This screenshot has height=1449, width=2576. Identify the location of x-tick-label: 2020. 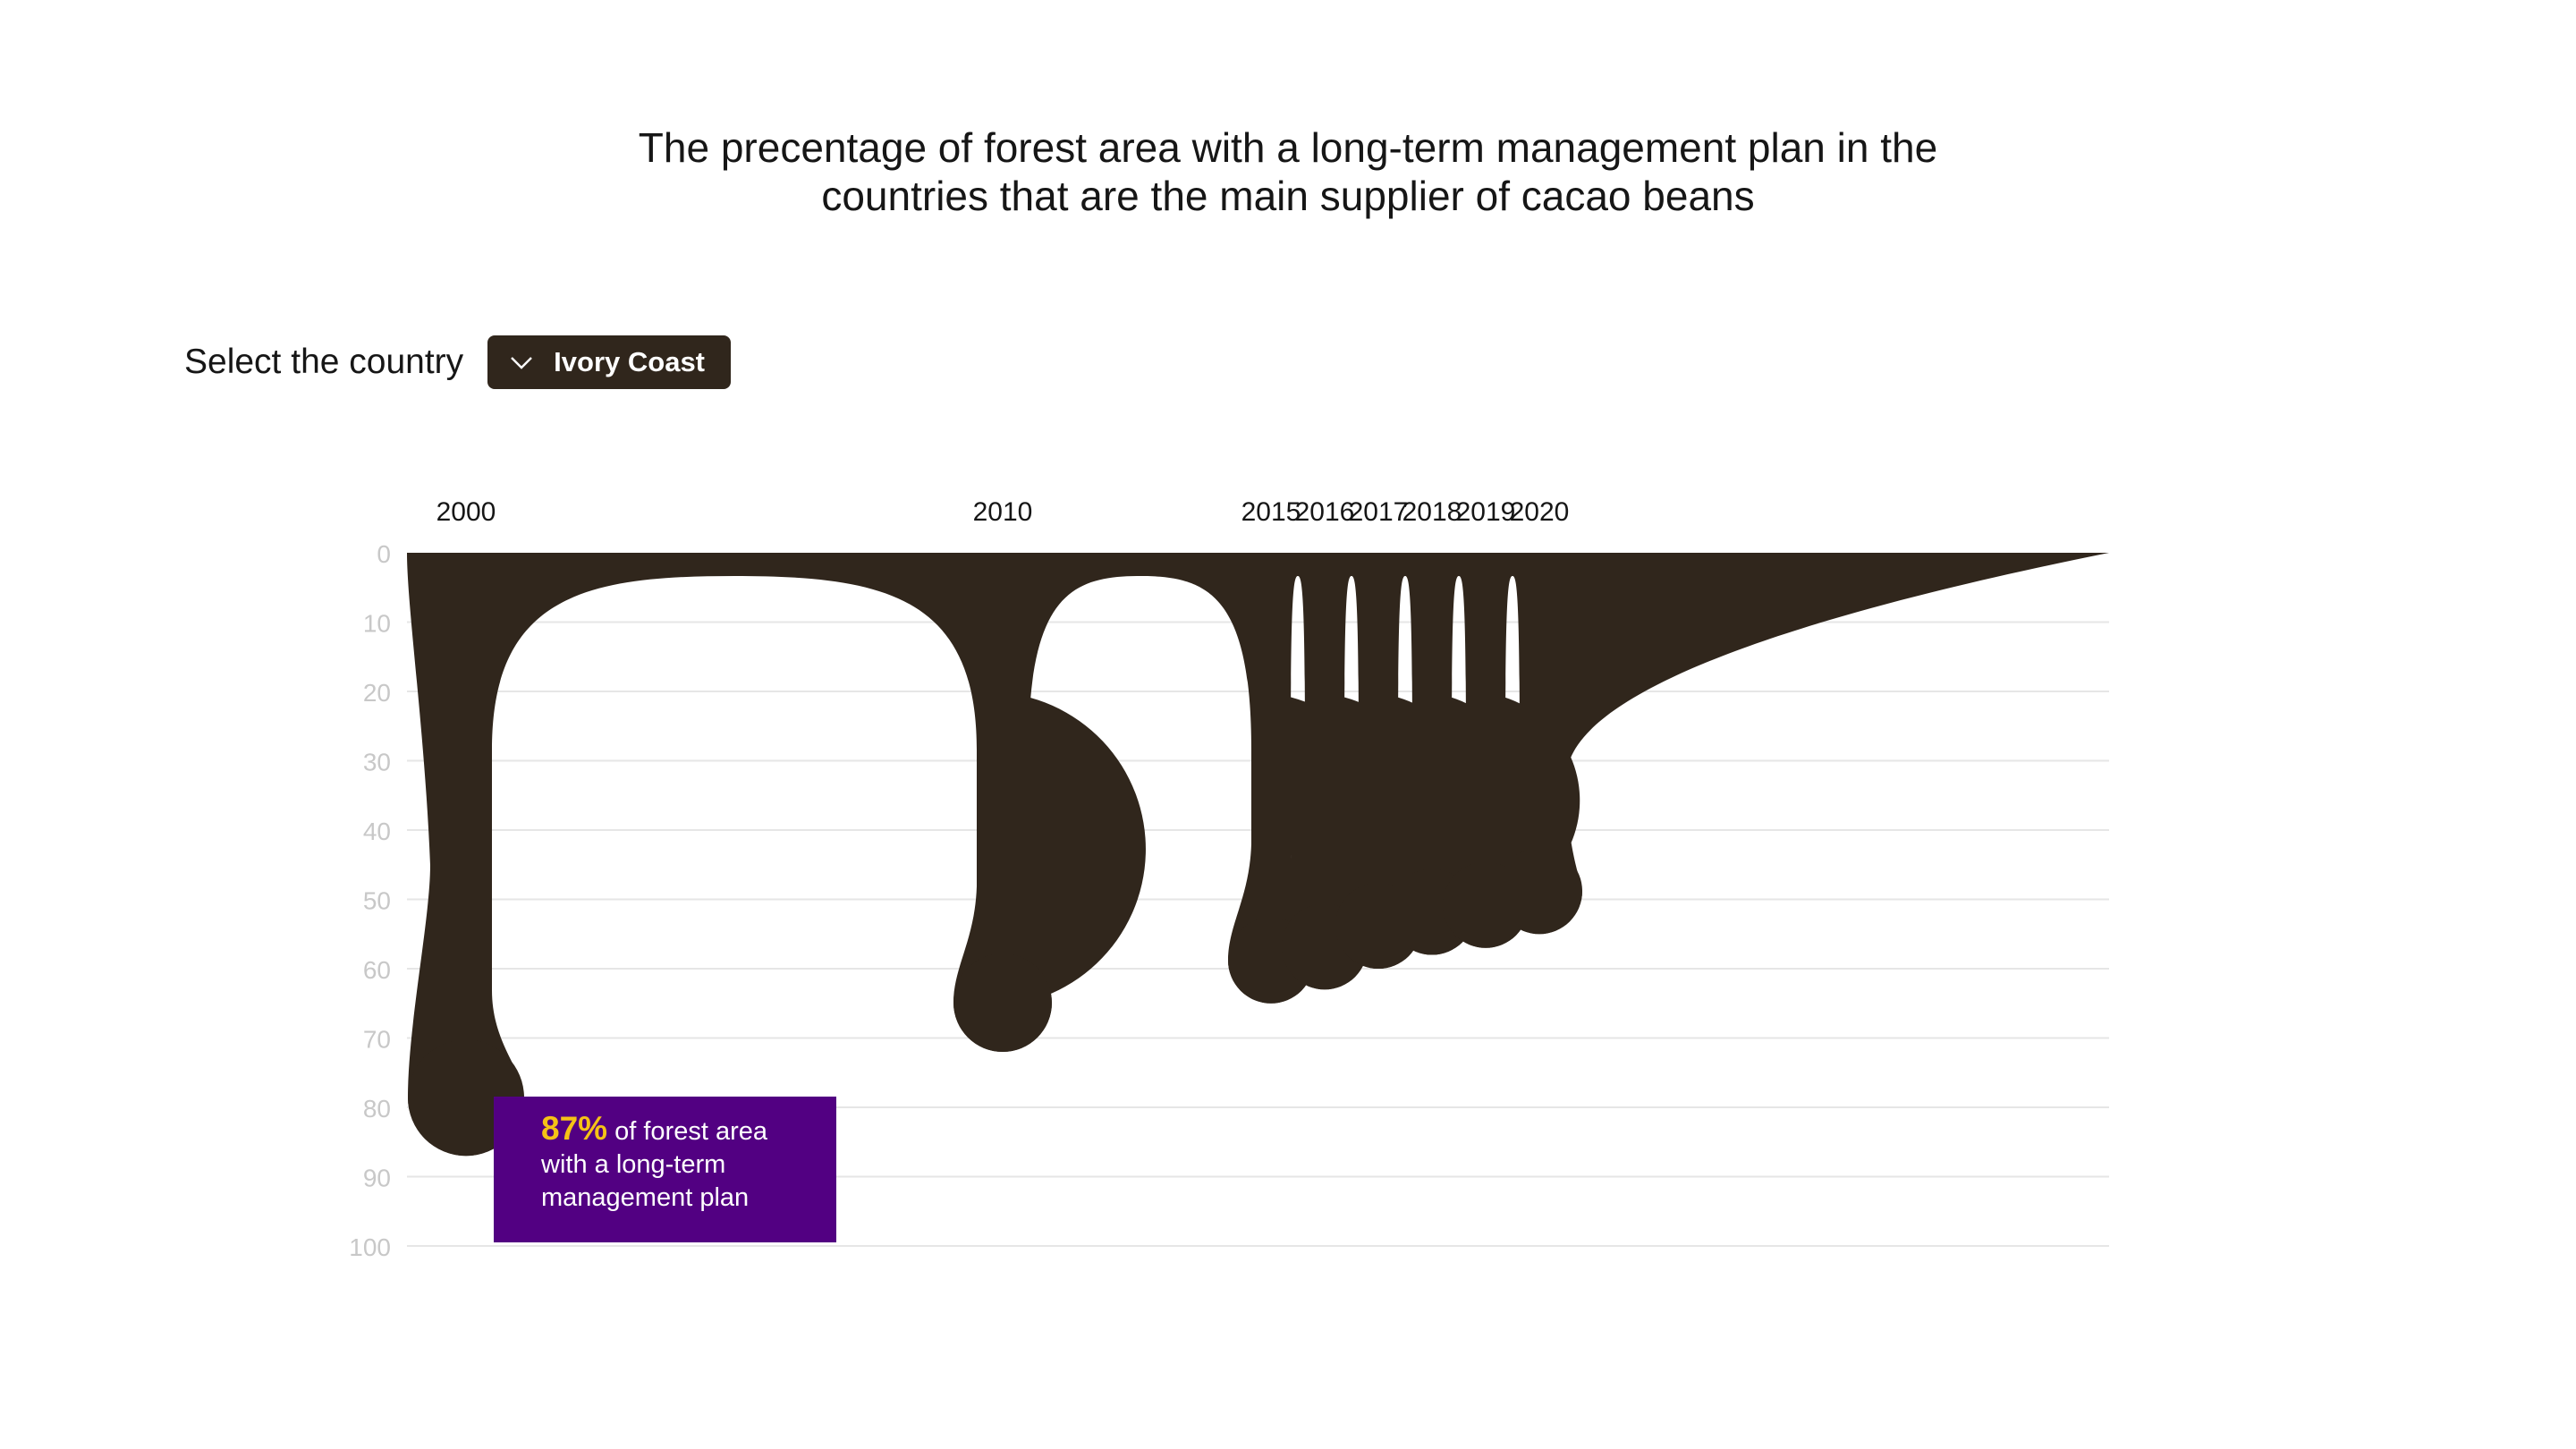
(1540, 512).